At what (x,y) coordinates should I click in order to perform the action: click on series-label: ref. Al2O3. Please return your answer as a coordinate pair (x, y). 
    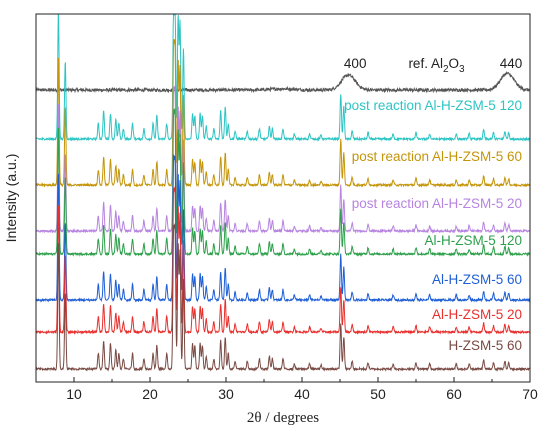
    Looking at the image, I should click on (436, 65).